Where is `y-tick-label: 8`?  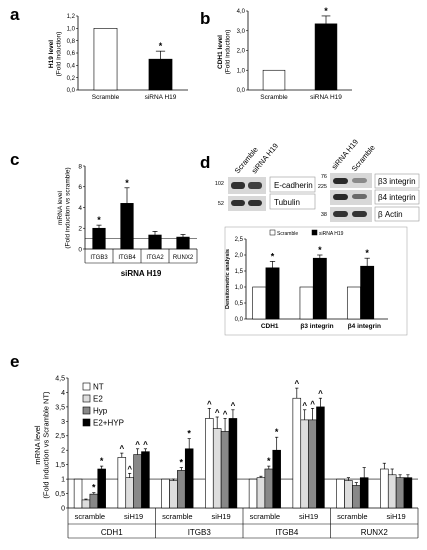 y-tick-label: 8 is located at coordinates (80, 166).